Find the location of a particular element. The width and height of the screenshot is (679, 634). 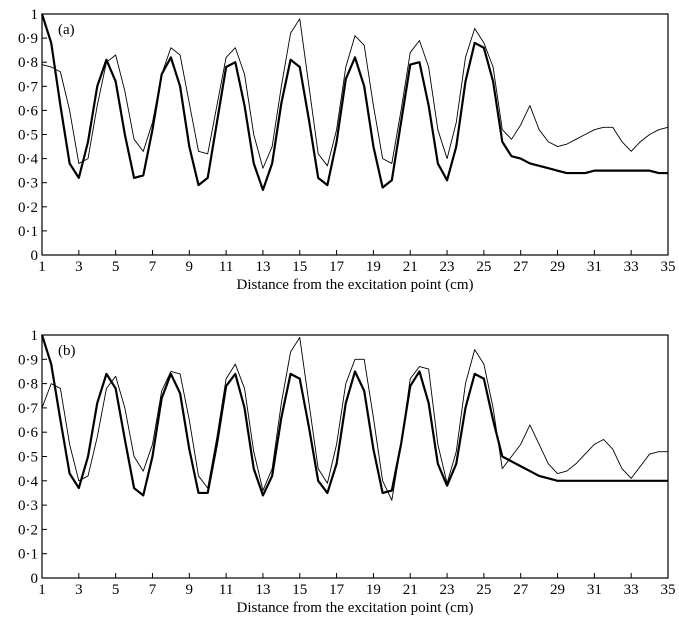

panel-label: (b) is located at coordinates (67, 351).